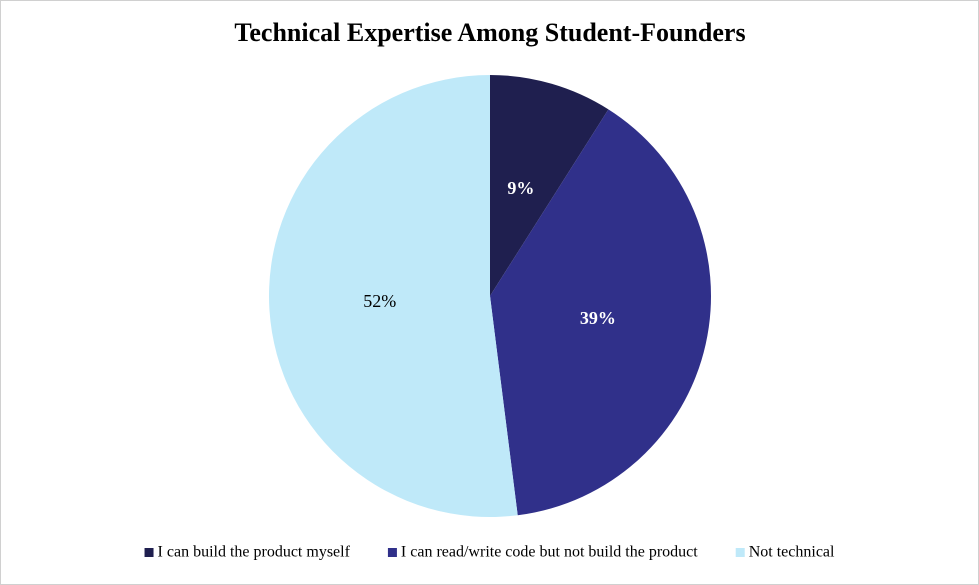 The width and height of the screenshot is (979, 585). I want to click on pie-slice, so click(549, 185).